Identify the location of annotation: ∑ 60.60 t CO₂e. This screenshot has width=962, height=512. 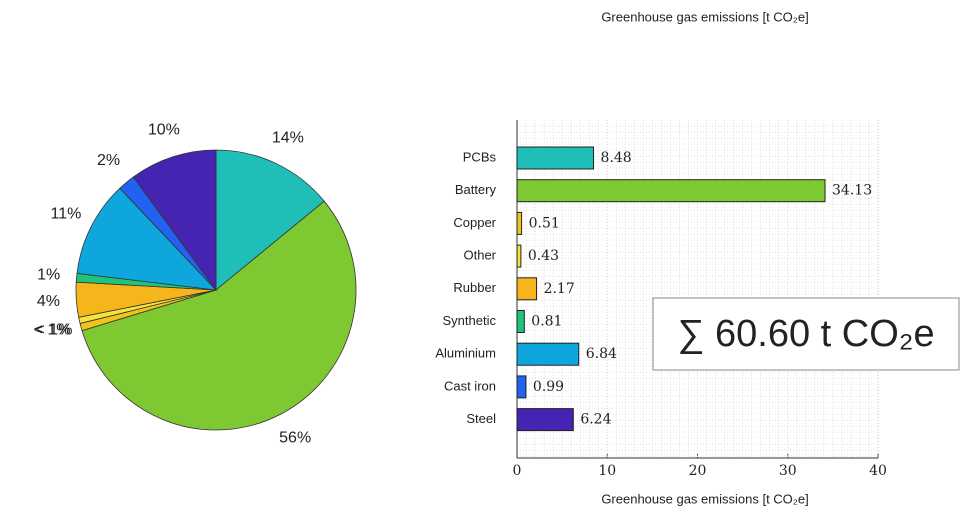
(805, 334).